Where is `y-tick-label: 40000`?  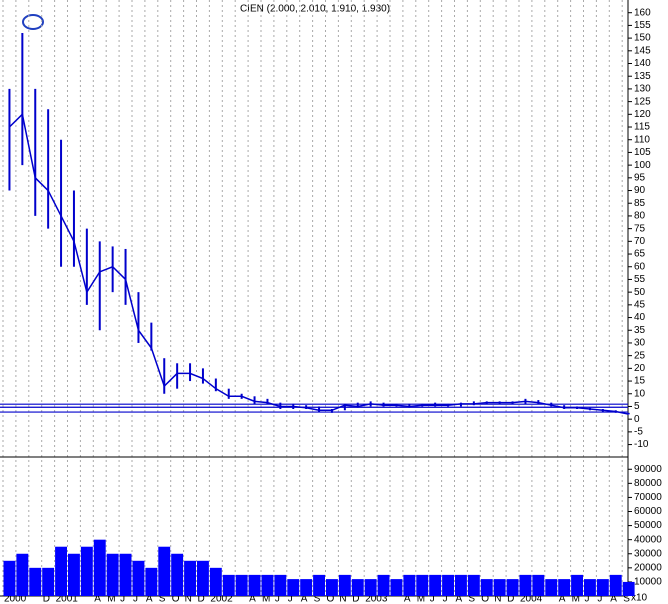
y-tick-label: 40000 is located at coordinates (648, 539).